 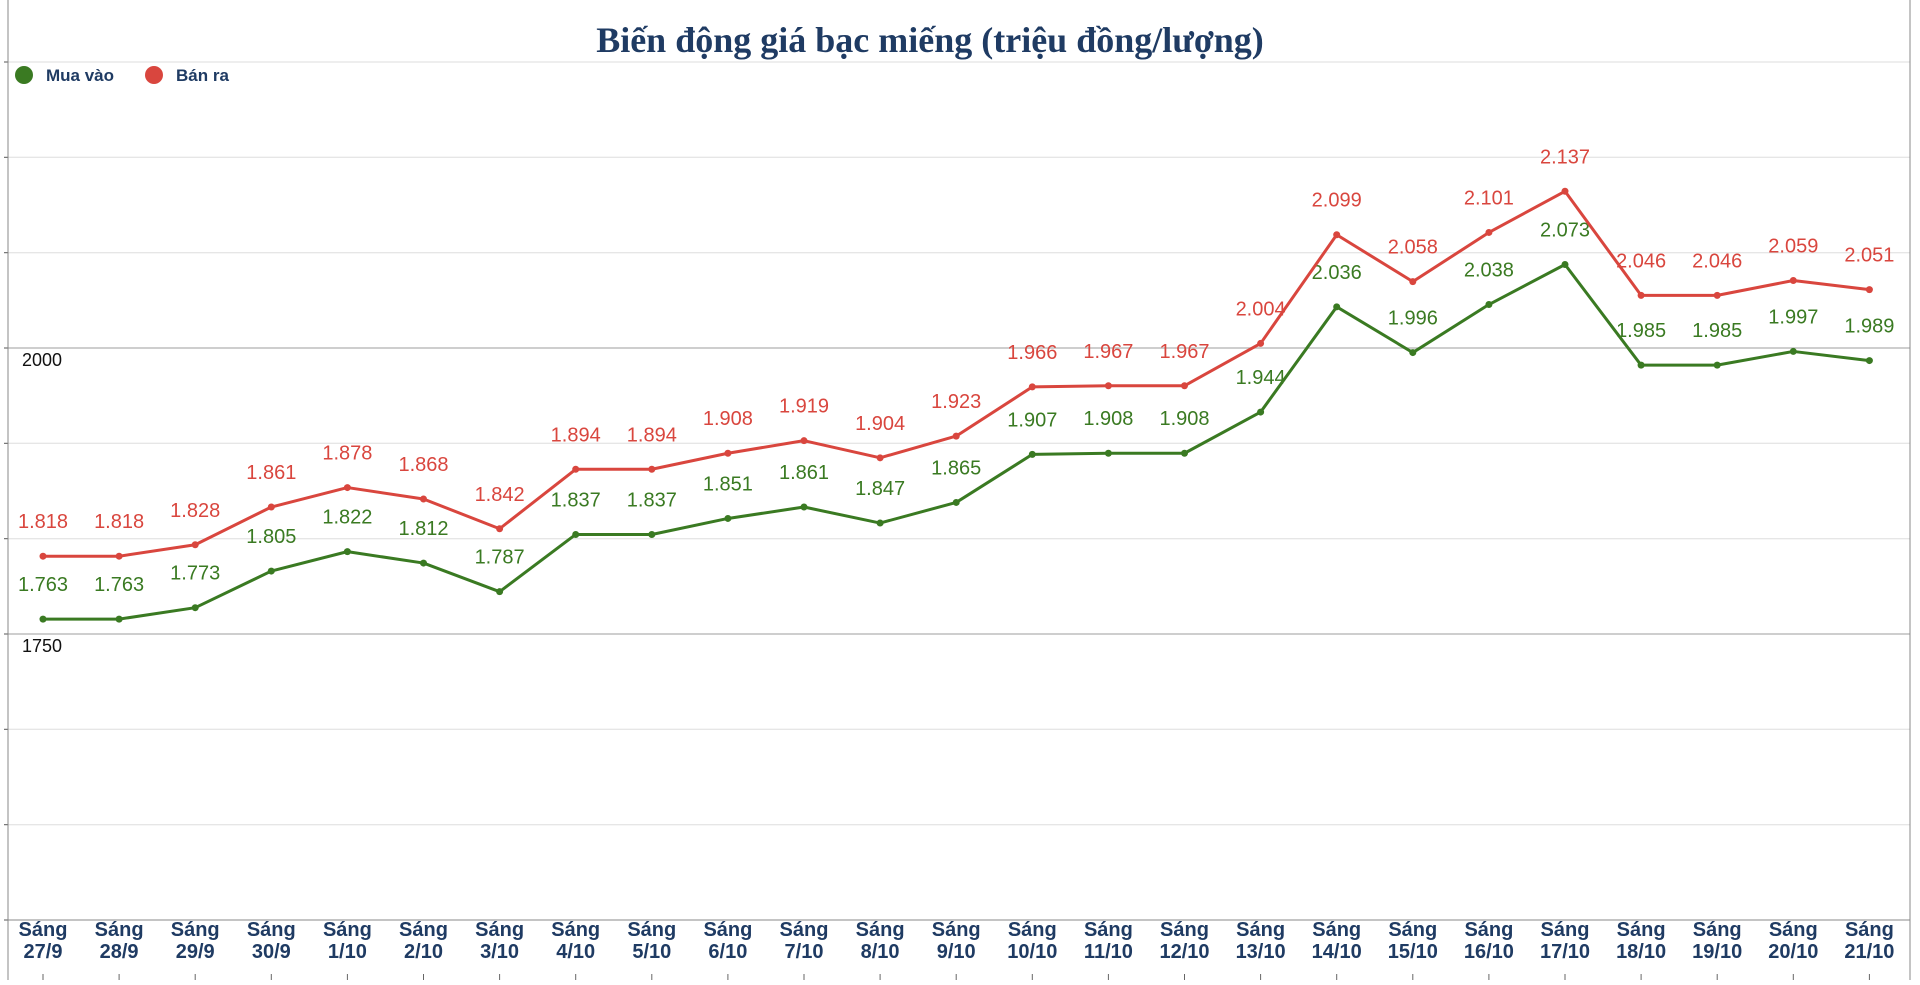 I want to click on x-tick-label: Sáng 28/9, so click(x=119, y=941).